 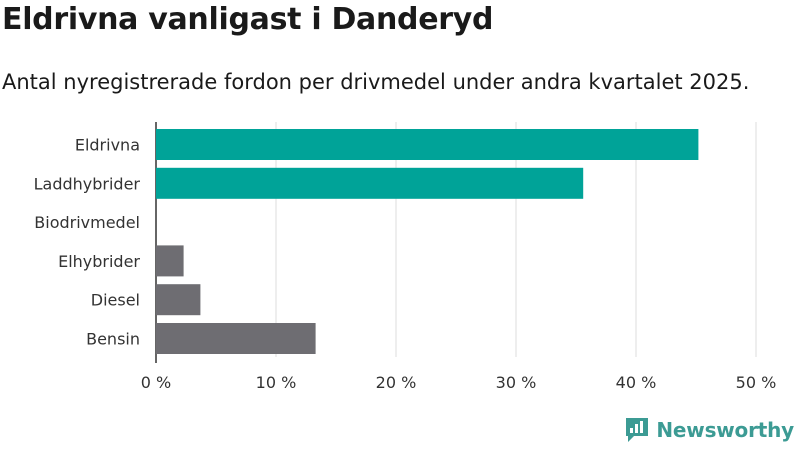 What do you see at coordinates (87, 222) in the screenshot?
I see `category-label: Biodrivmedel` at bounding box center [87, 222].